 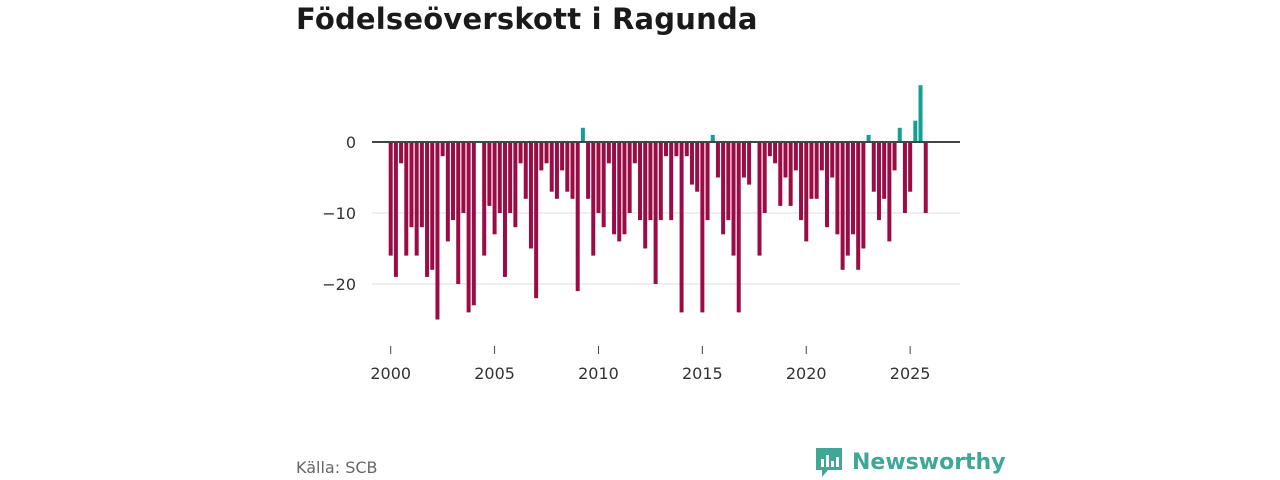 What do you see at coordinates (598, 373) in the screenshot?
I see `x-tick-label: 2010` at bounding box center [598, 373].